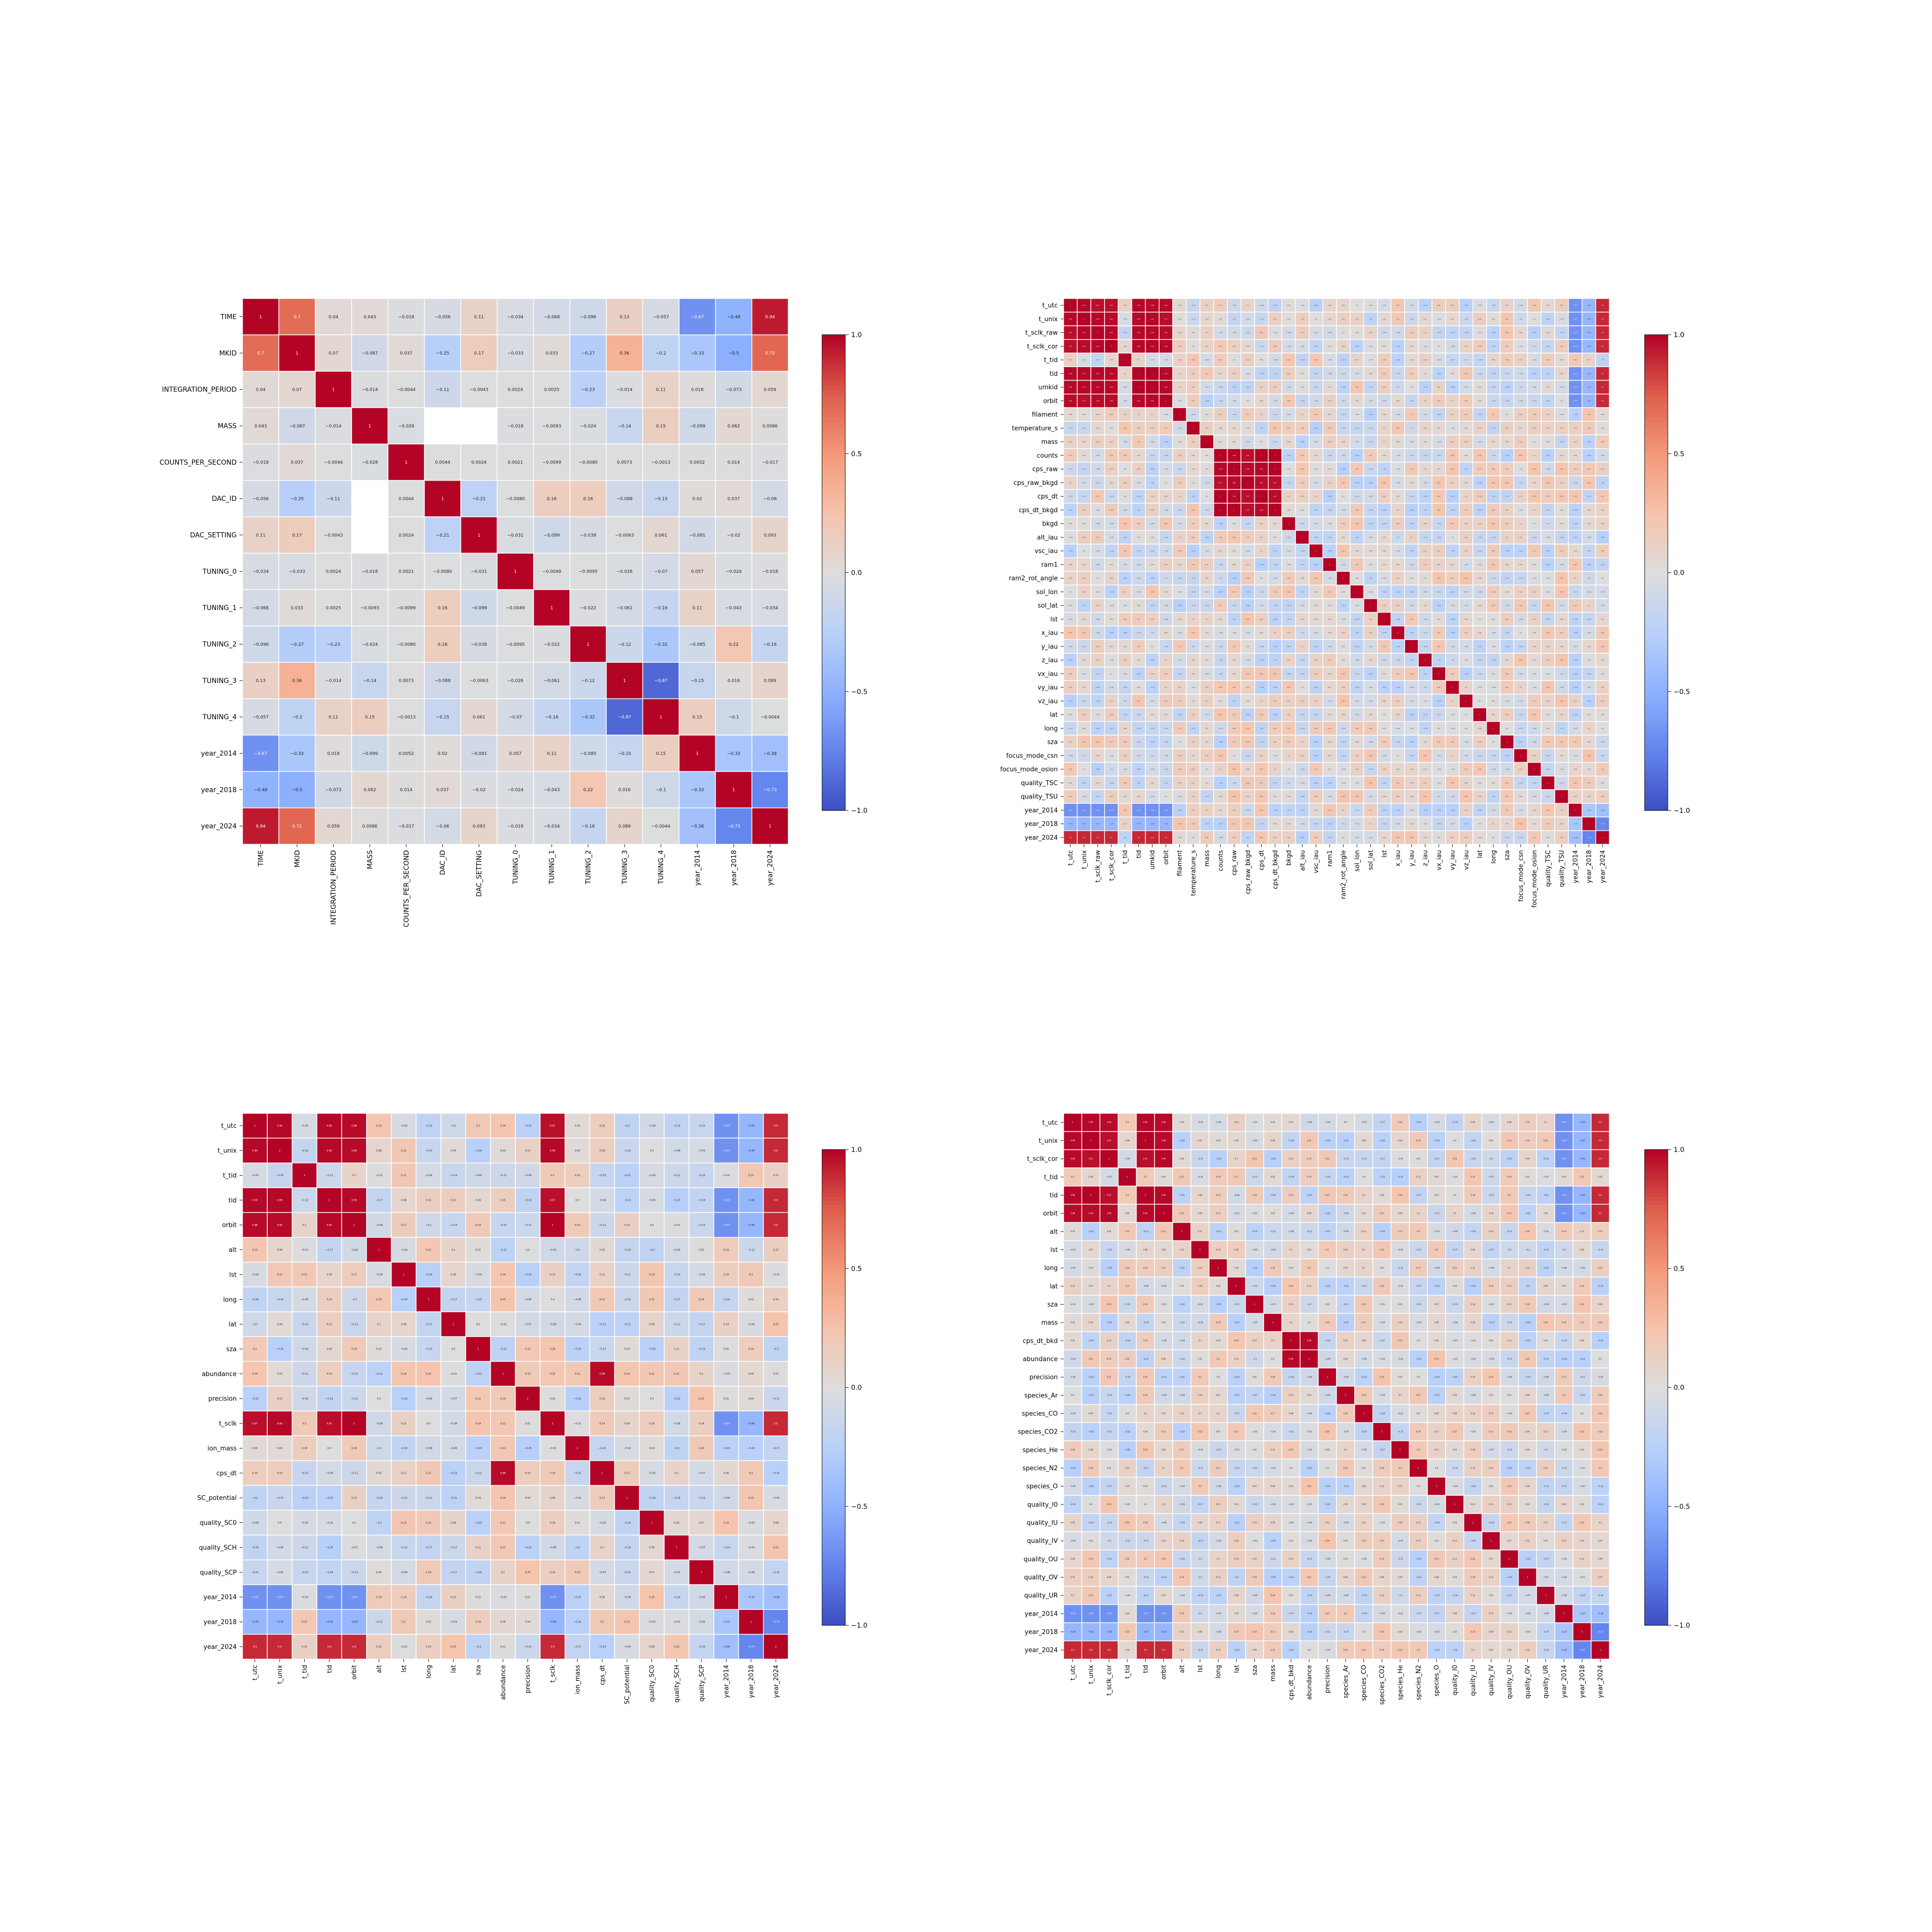 The width and height of the screenshot is (1932, 1932). What do you see at coordinates (1097, 482) in the screenshot?
I see `cell-value-2-13-2: −0.11` at bounding box center [1097, 482].